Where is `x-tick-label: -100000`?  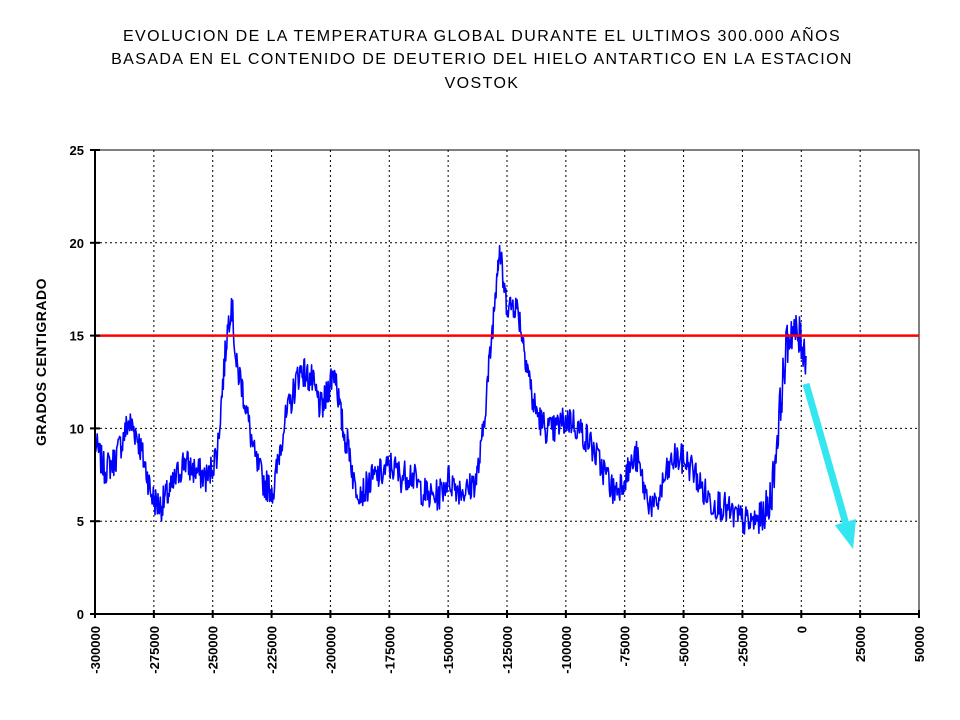
x-tick-label: -100000 is located at coordinates (566, 650).